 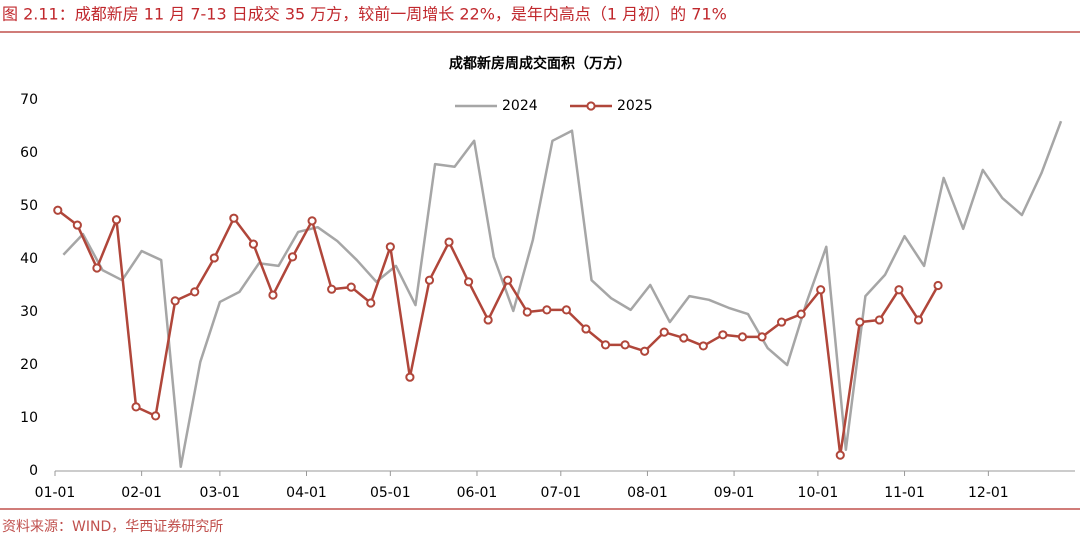 What do you see at coordinates (112, 527) in the screenshot?
I see `source-note: 资料来源：WIND，华西证券研究所` at bounding box center [112, 527].